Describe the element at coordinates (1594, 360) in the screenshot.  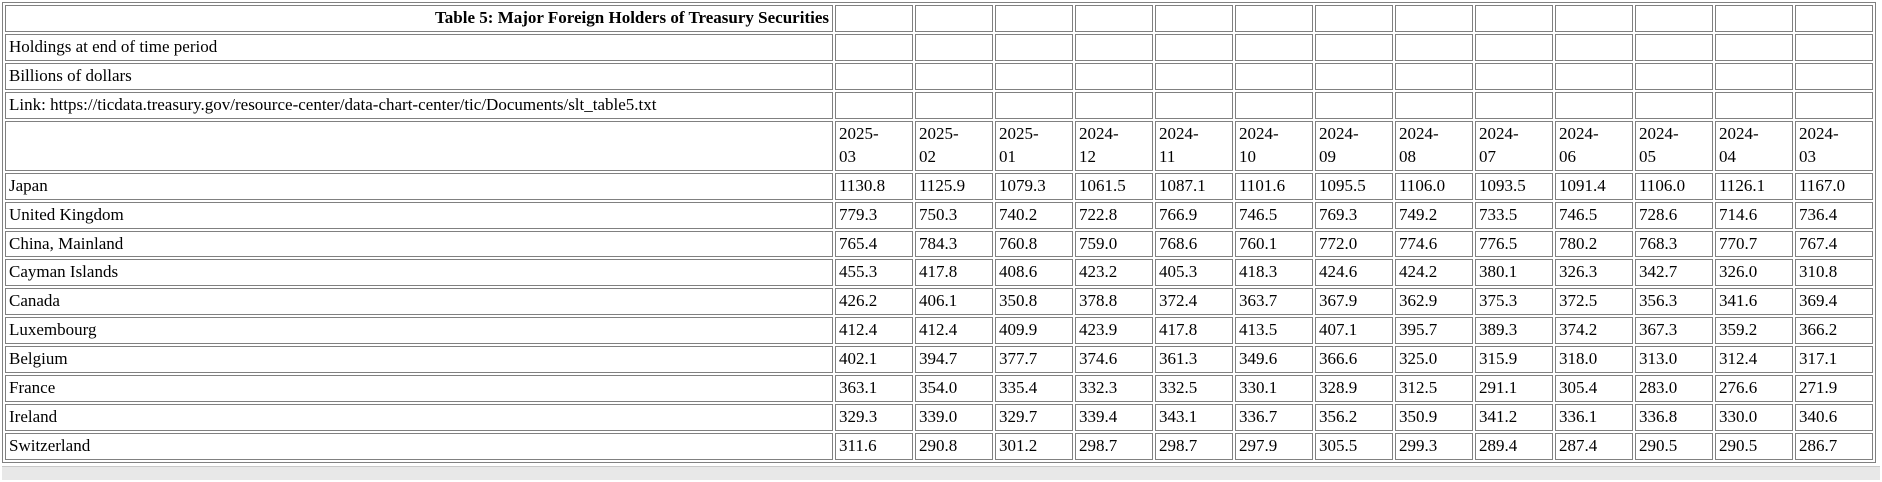
I see `value-cell: 318.0` at that location.